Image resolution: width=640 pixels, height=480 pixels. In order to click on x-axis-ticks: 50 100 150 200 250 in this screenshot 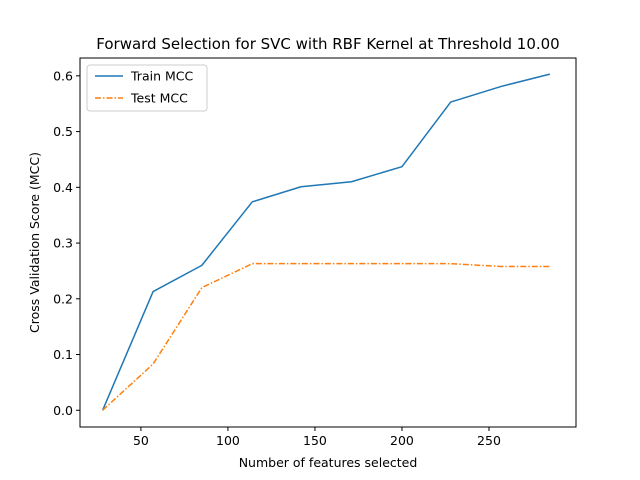, I will do `click(317, 437)`.